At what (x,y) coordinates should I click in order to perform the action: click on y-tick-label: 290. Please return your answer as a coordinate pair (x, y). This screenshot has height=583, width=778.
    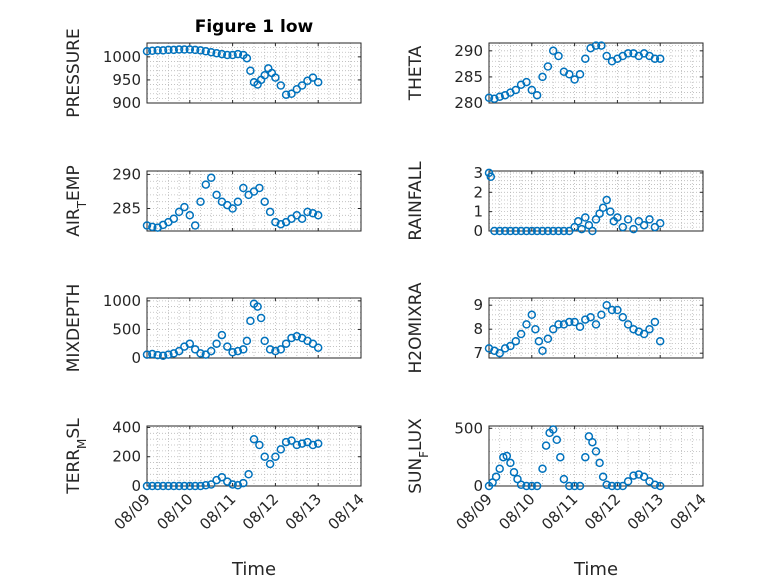
    Looking at the image, I should click on (468, 51).